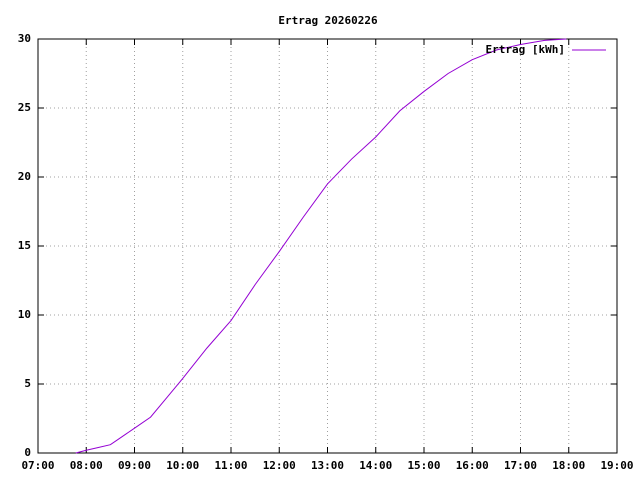 Image resolution: width=640 pixels, height=484 pixels. What do you see at coordinates (423, 465) in the screenshot?
I see `x-tick-label: 15:00` at bounding box center [423, 465].